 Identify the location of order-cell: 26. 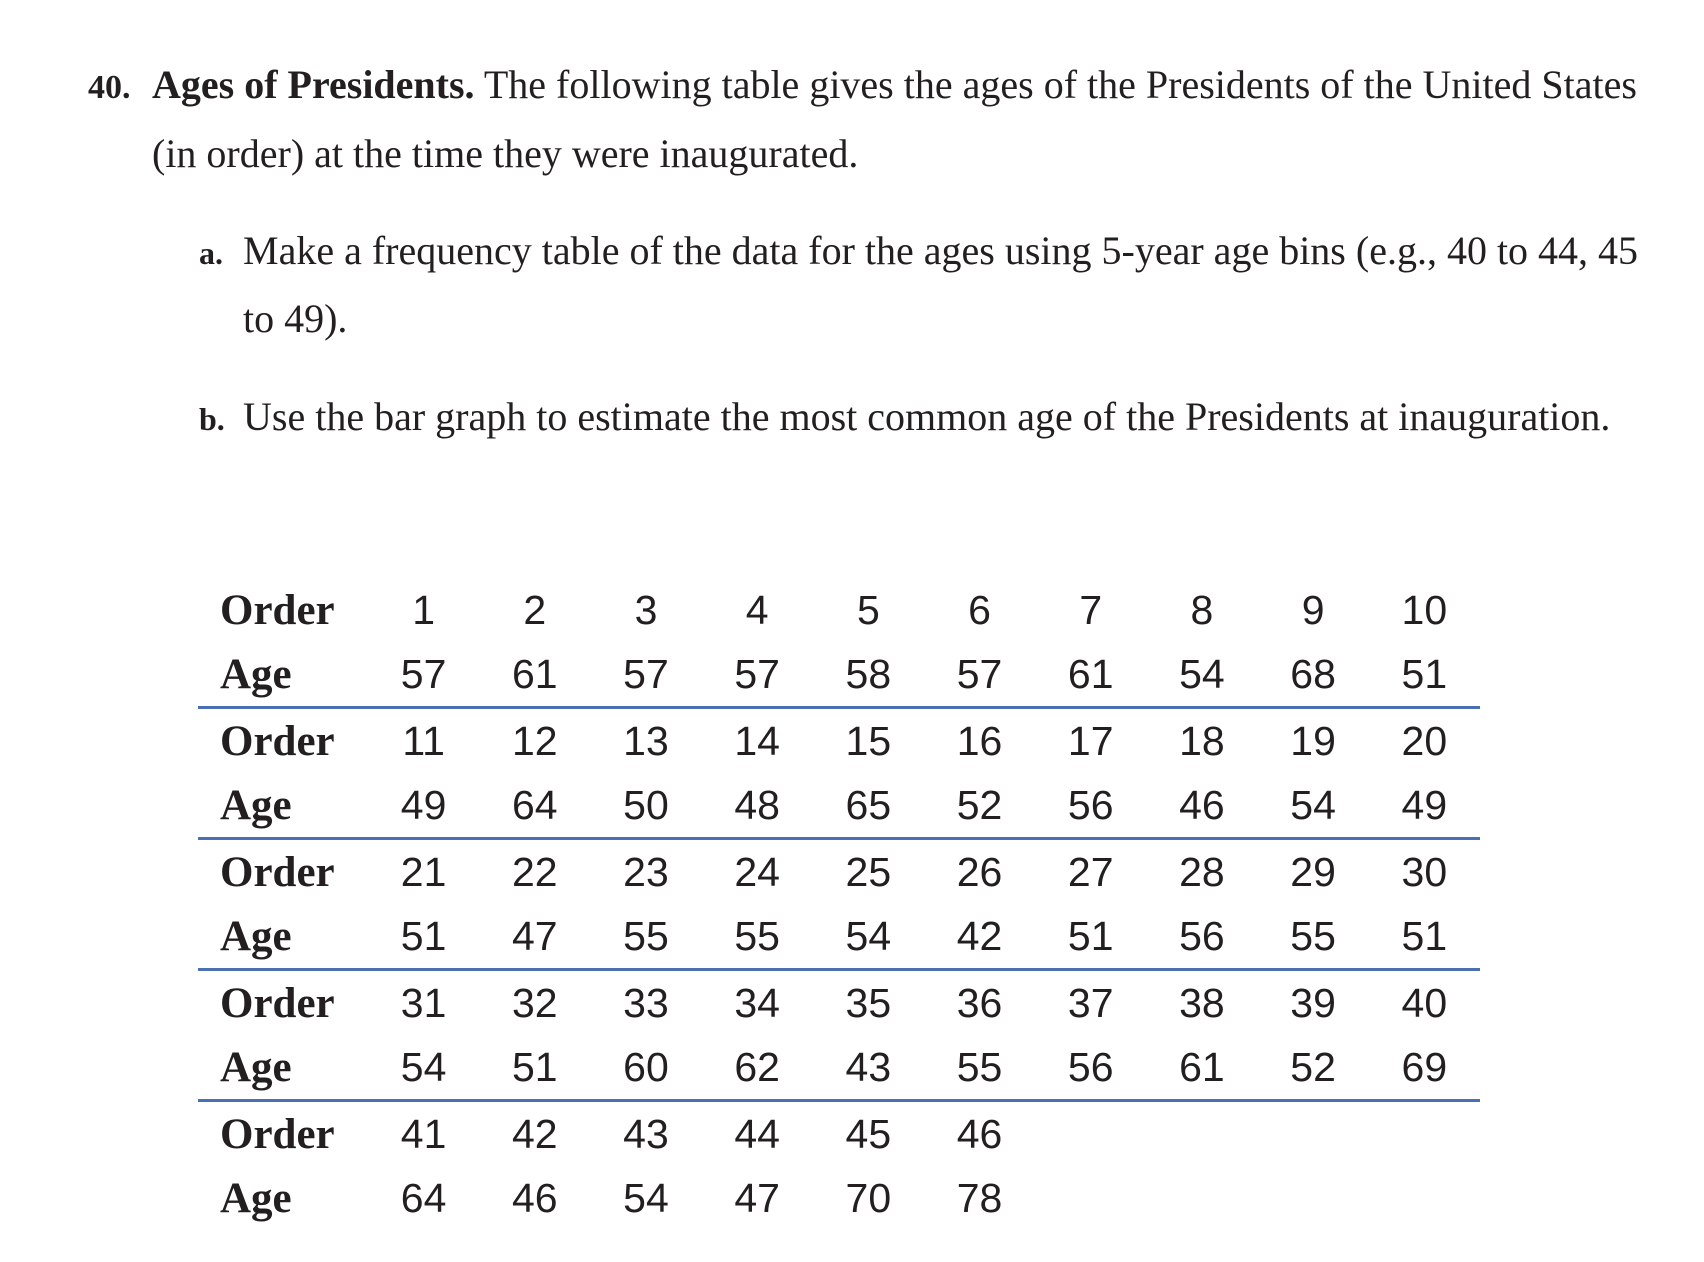
(979, 871).